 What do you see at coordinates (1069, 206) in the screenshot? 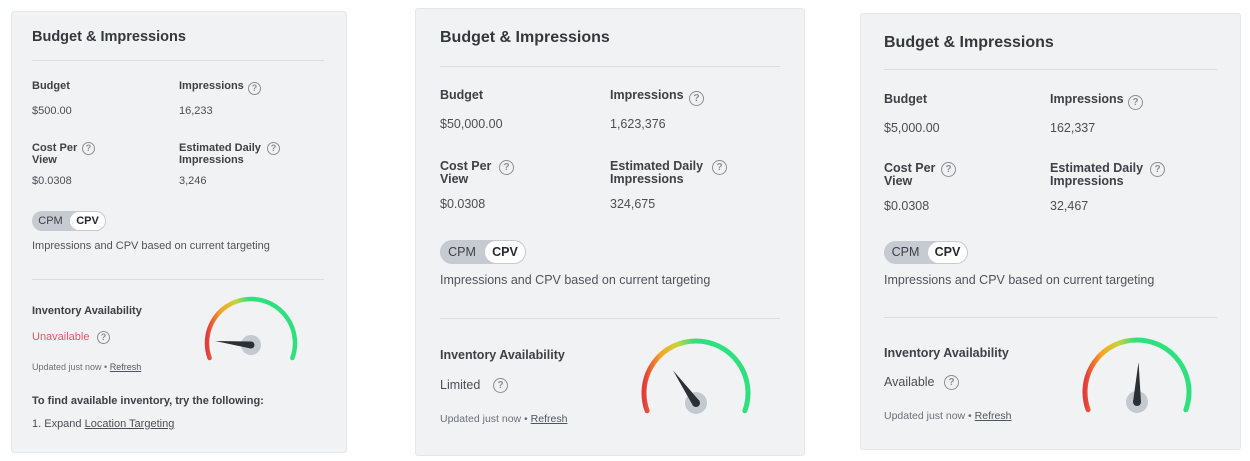
I see `estimated-daily-impressions-value: 32,467` at bounding box center [1069, 206].